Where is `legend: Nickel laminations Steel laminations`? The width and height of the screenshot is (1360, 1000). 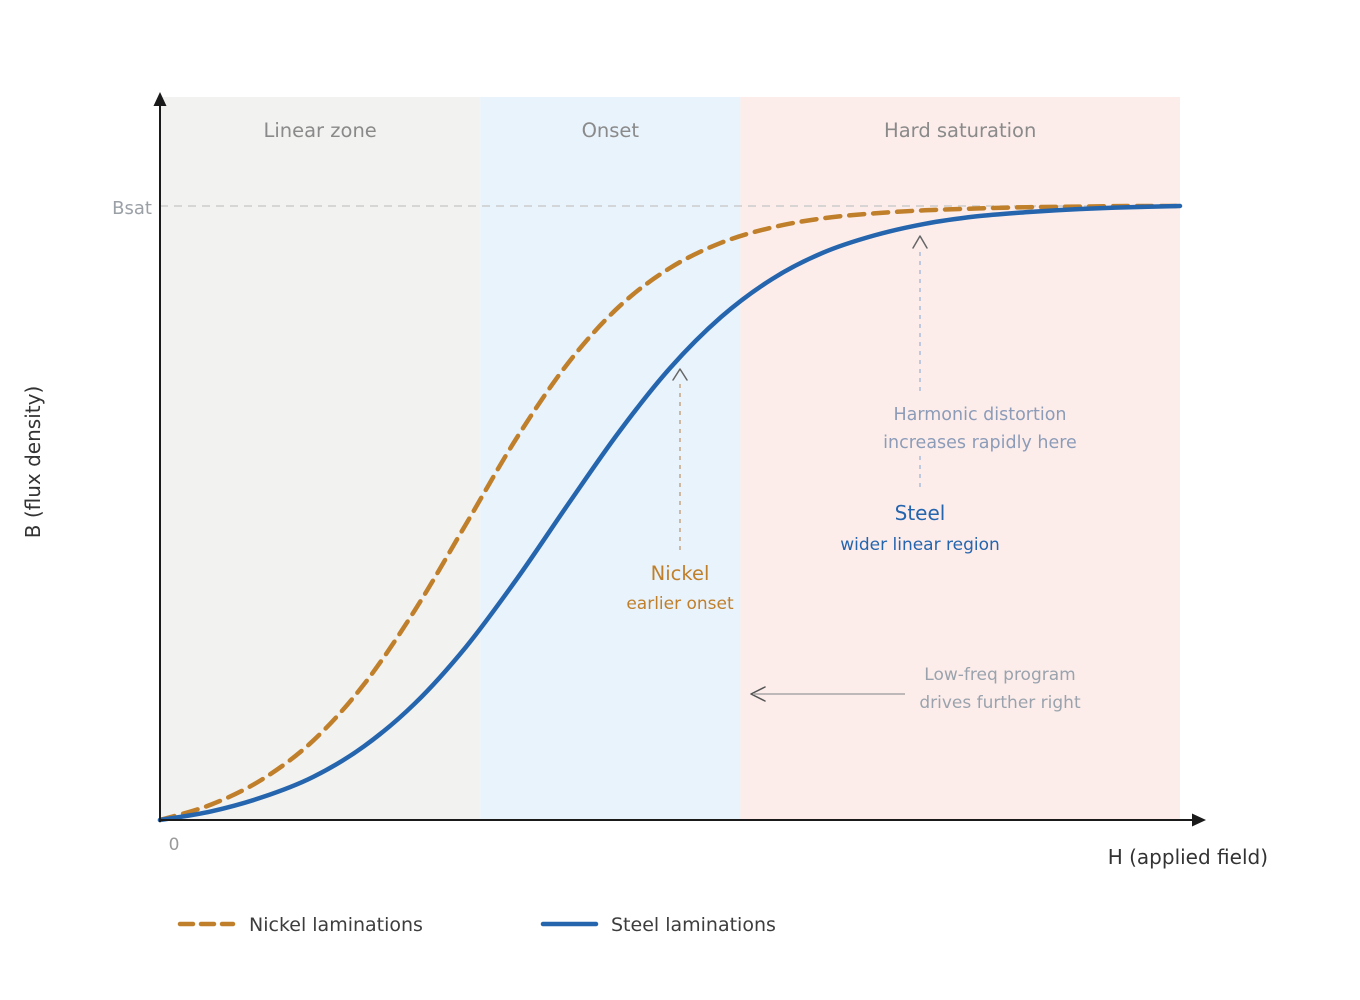
legend: Nickel laminations Steel laminations is located at coordinates (476, 925).